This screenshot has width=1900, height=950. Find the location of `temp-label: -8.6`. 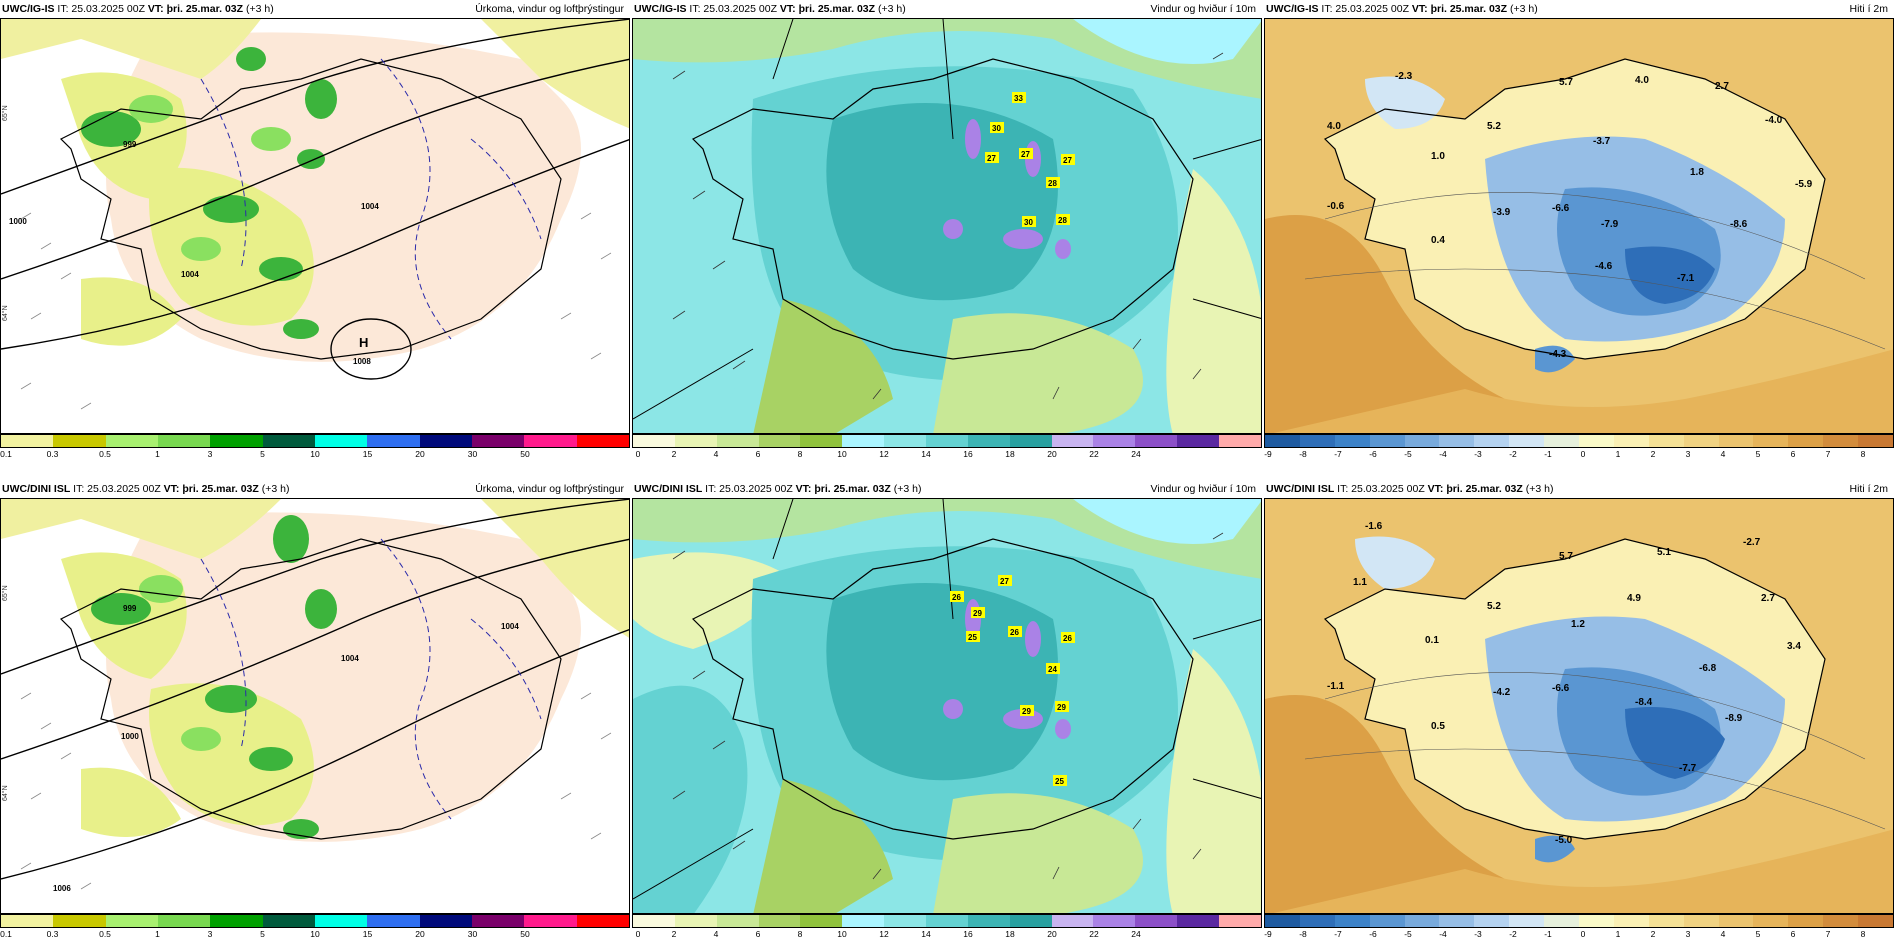

temp-label: -8.6 is located at coordinates (1739, 224).